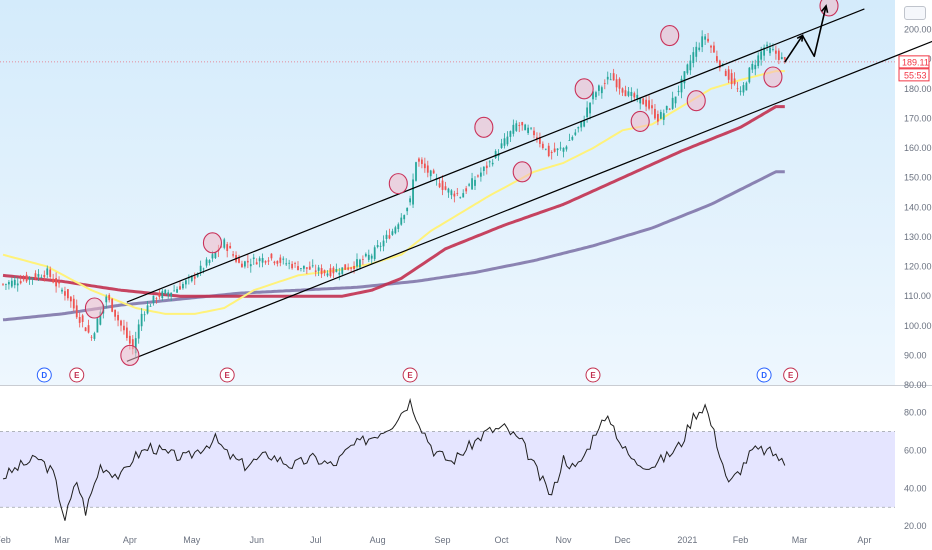 The width and height of the screenshot is (932, 550). I want to click on rsi-axis-tick: 60.00, so click(915, 450).